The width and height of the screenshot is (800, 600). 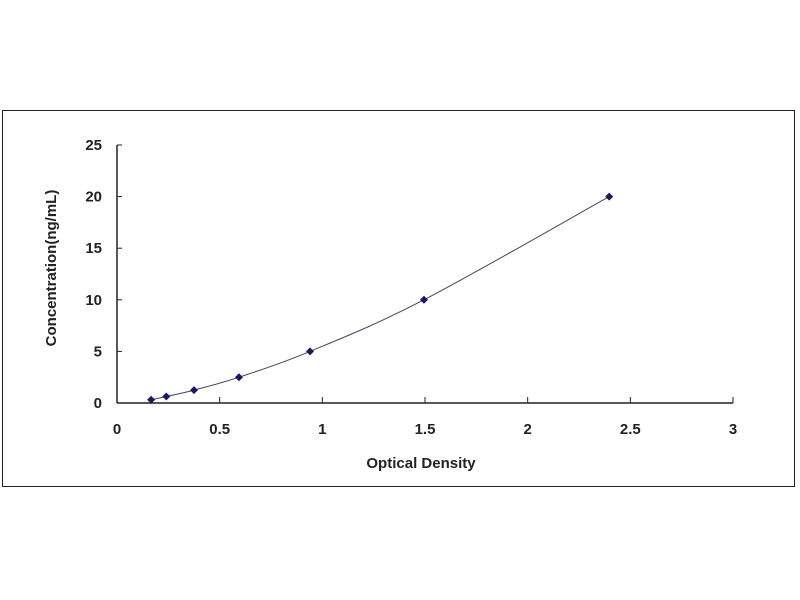 What do you see at coordinates (93, 300) in the screenshot?
I see `y-tick-label: 10` at bounding box center [93, 300].